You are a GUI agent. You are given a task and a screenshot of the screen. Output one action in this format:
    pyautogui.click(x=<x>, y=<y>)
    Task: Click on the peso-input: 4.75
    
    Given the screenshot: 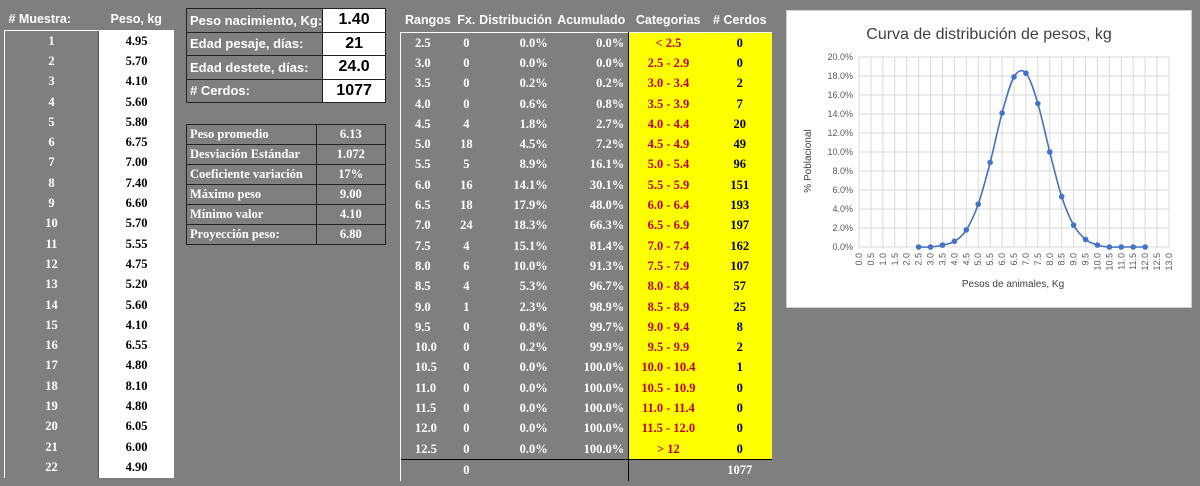 What is the action you would take?
    pyautogui.click(x=136, y=264)
    